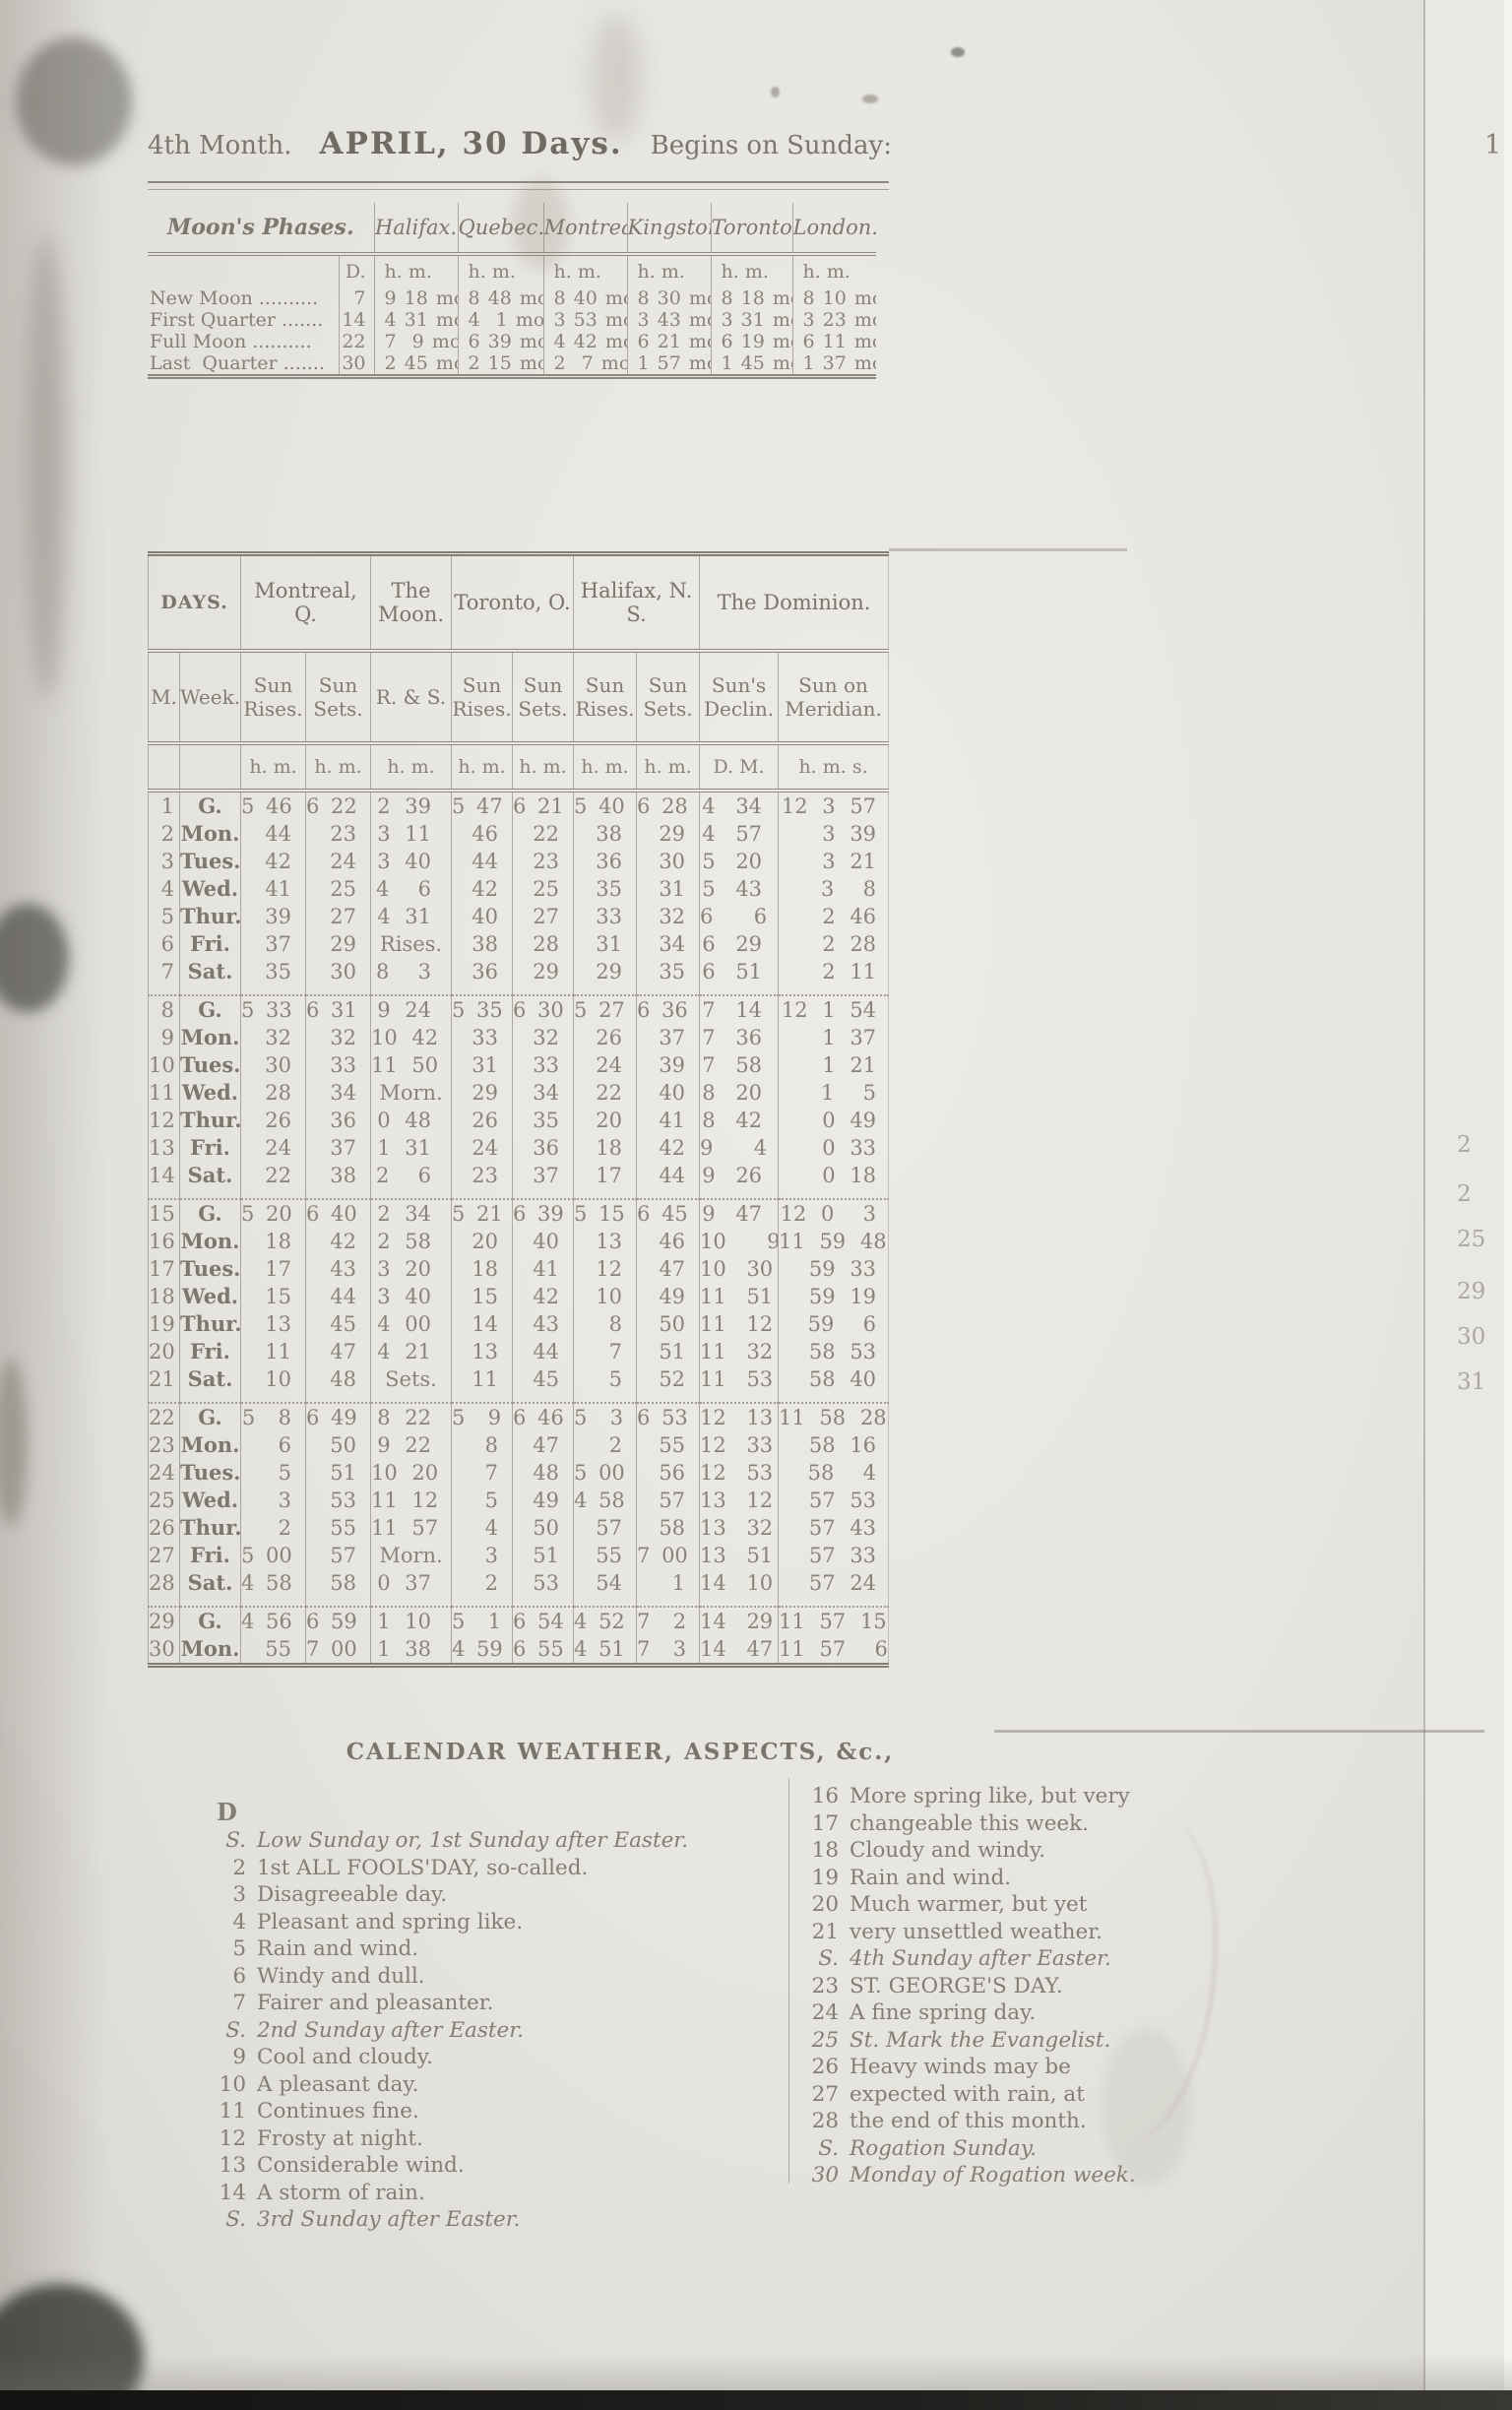 Image resolution: width=1512 pixels, height=2410 pixels. What do you see at coordinates (232, 2165) in the screenshot?
I see `weather-item-day: 13` at bounding box center [232, 2165].